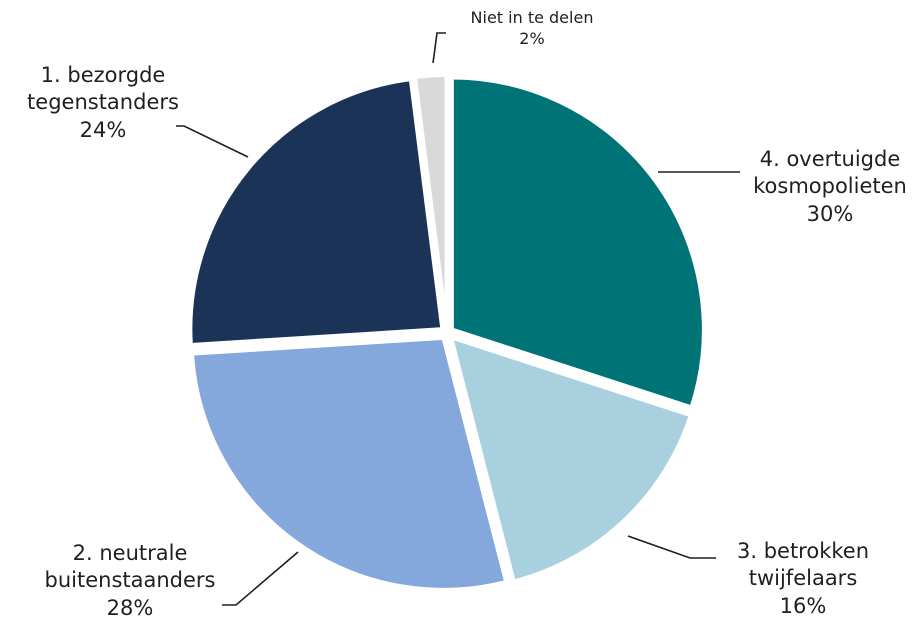 The width and height of the screenshot is (922, 637). Describe the element at coordinates (130, 580) in the screenshot. I see `label-buitenstaanders: 2. neutrale buitenstaanders 28%` at that location.